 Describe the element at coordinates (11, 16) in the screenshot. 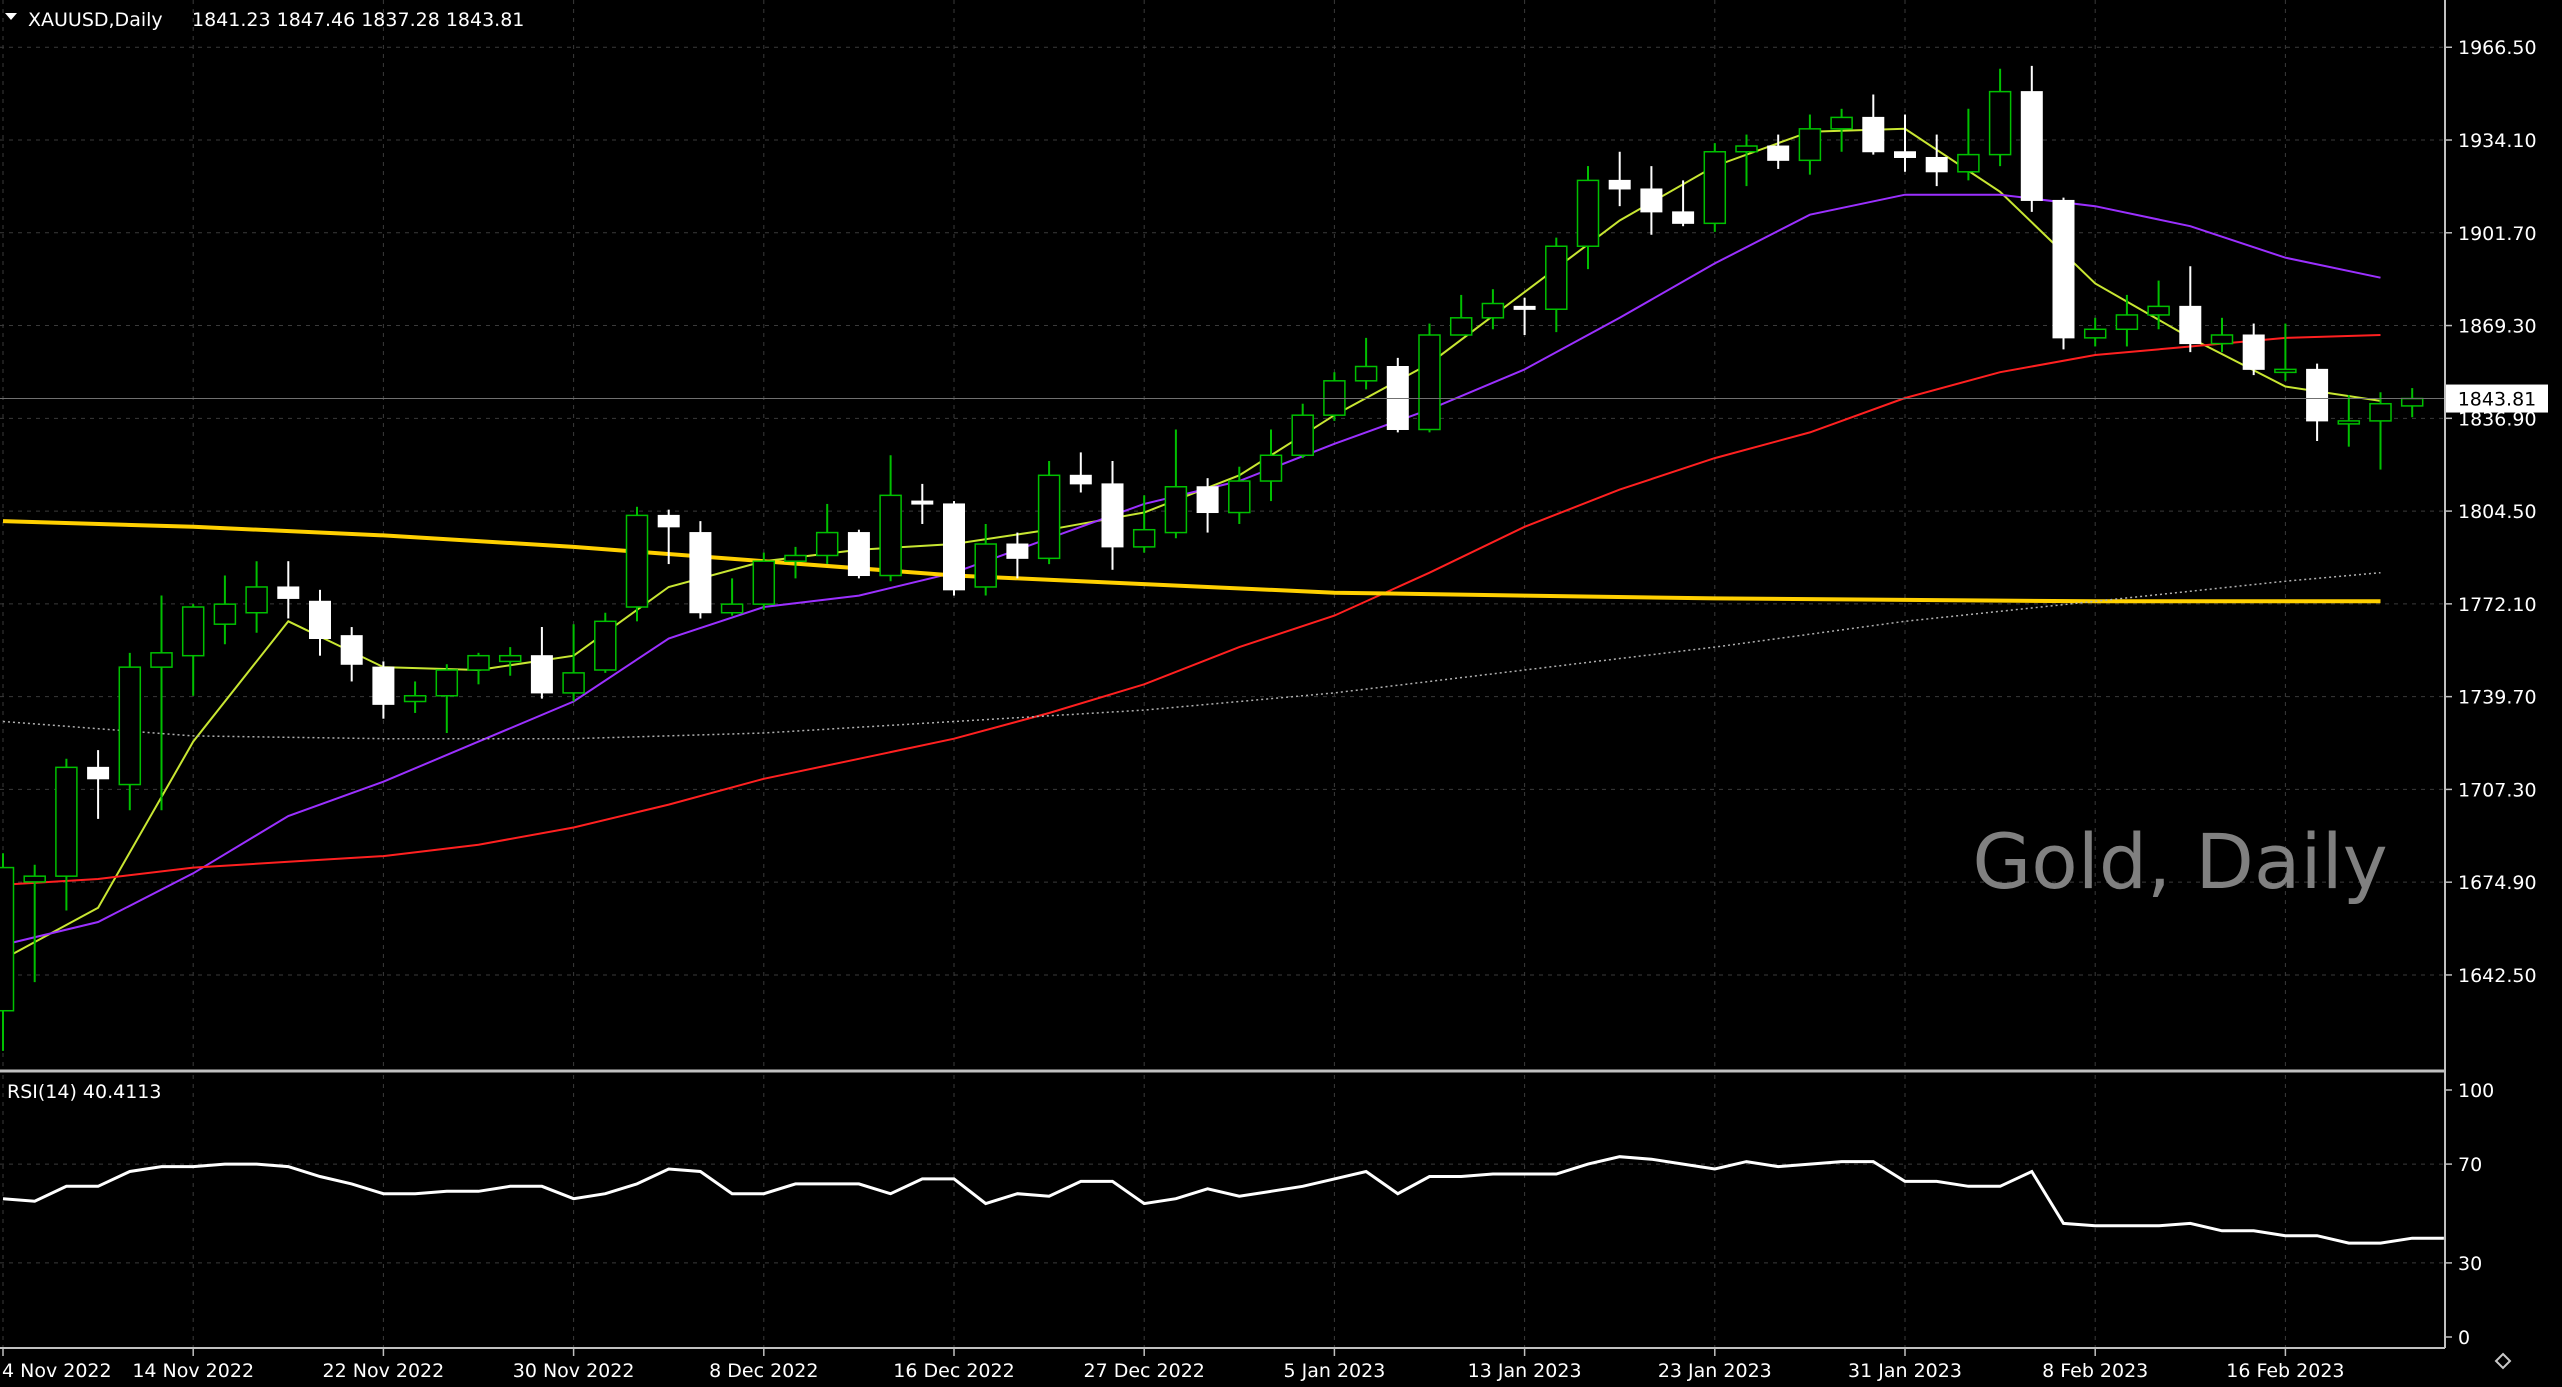

I see `dropdown-triangle-icon` at that location.